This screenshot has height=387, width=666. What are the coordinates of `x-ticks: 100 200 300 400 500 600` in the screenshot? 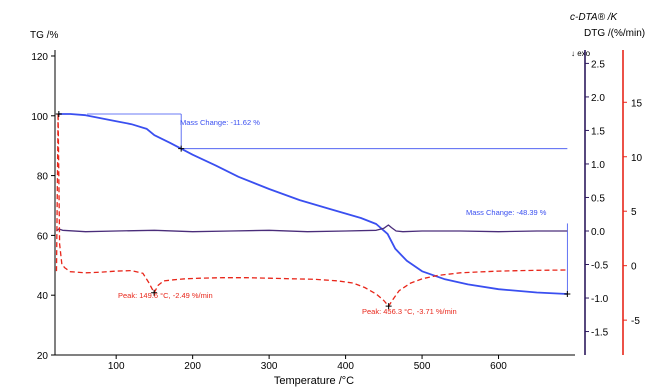 It's located at (307, 363).